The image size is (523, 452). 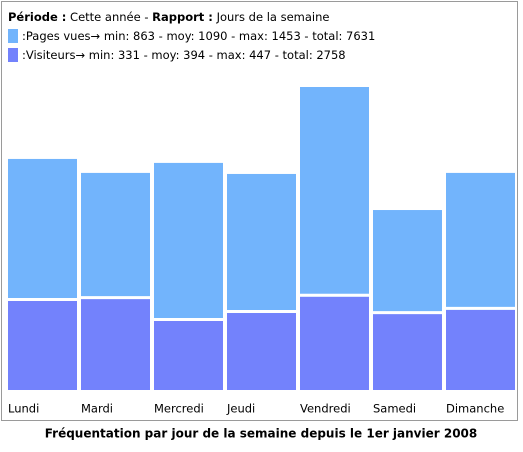 What do you see at coordinates (51, 55) in the screenshot?
I see `legend-name: Visiteurs` at bounding box center [51, 55].